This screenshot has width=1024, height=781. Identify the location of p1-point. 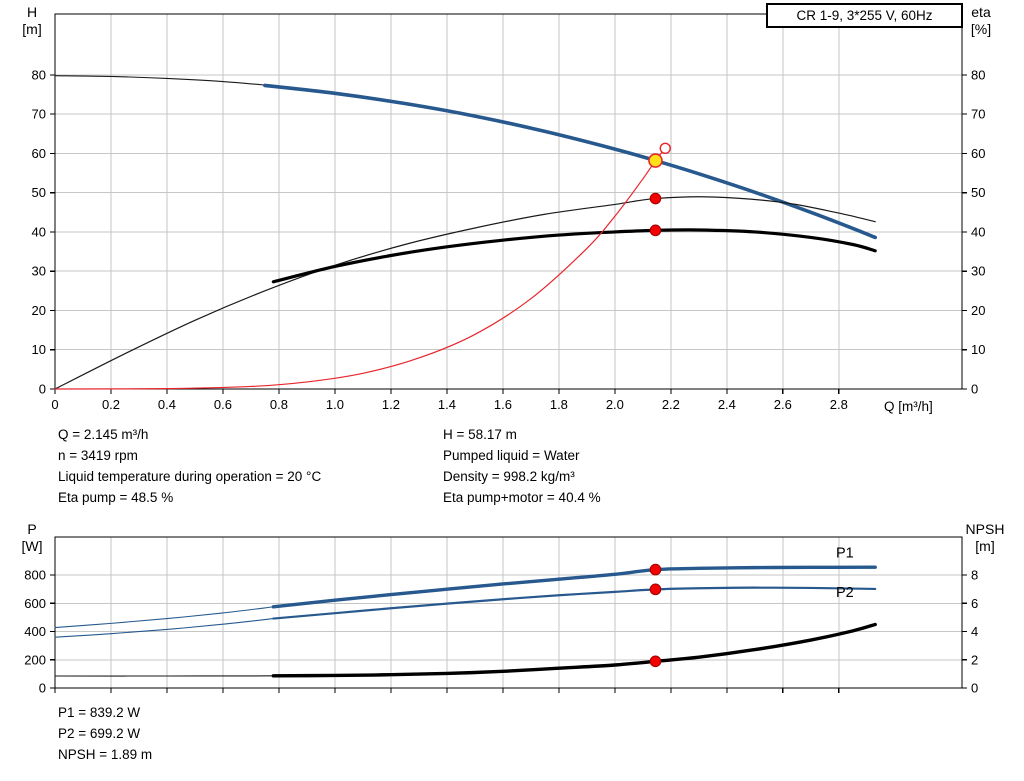
(655, 569).